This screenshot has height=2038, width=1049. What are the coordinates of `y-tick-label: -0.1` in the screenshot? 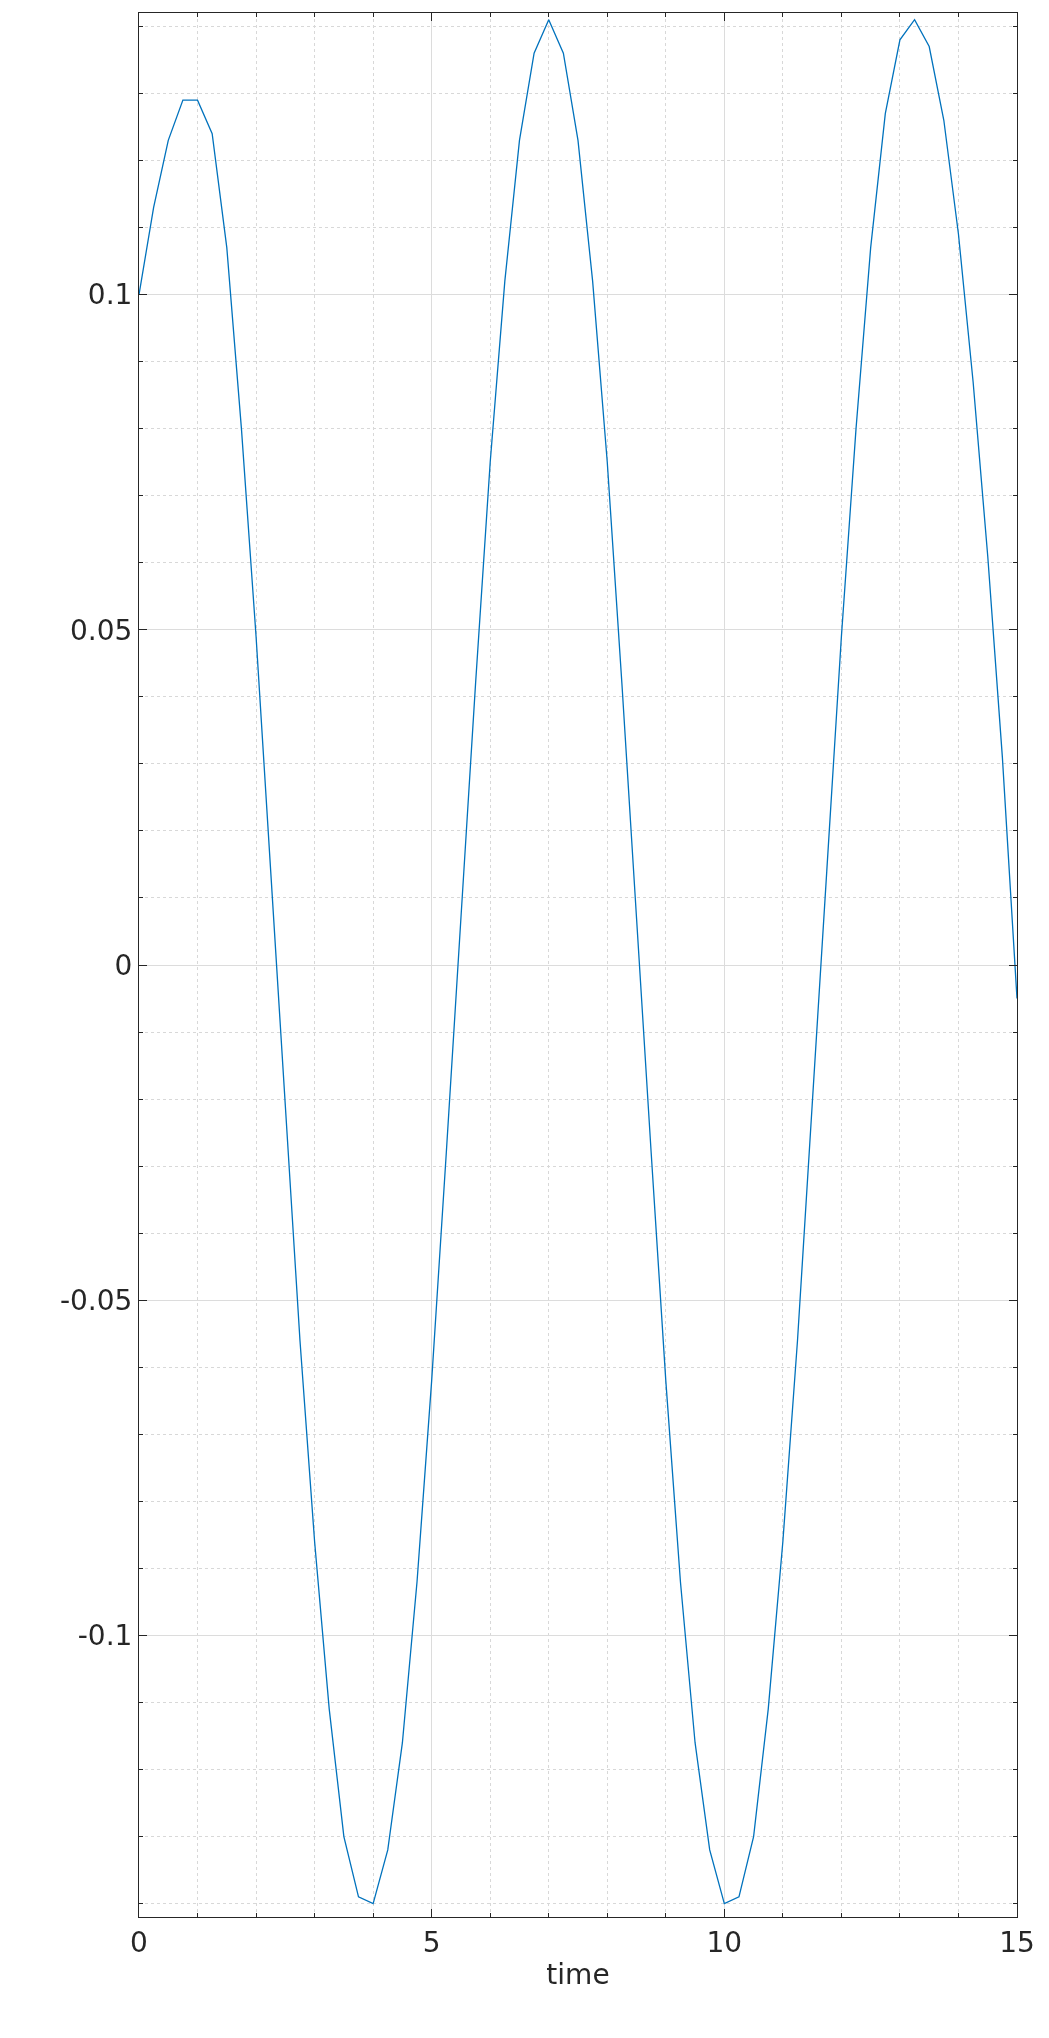 It's located at (105, 1636).